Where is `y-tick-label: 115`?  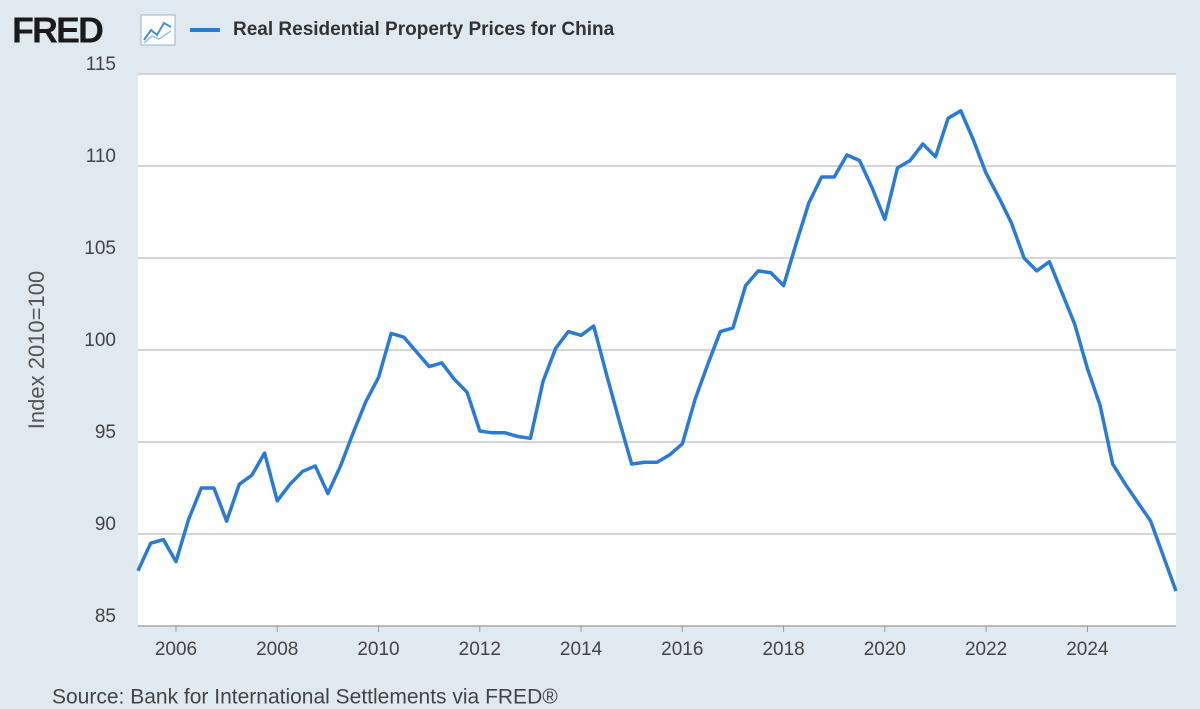 y-tick-label: 115 is located at coordinates (101, 64).